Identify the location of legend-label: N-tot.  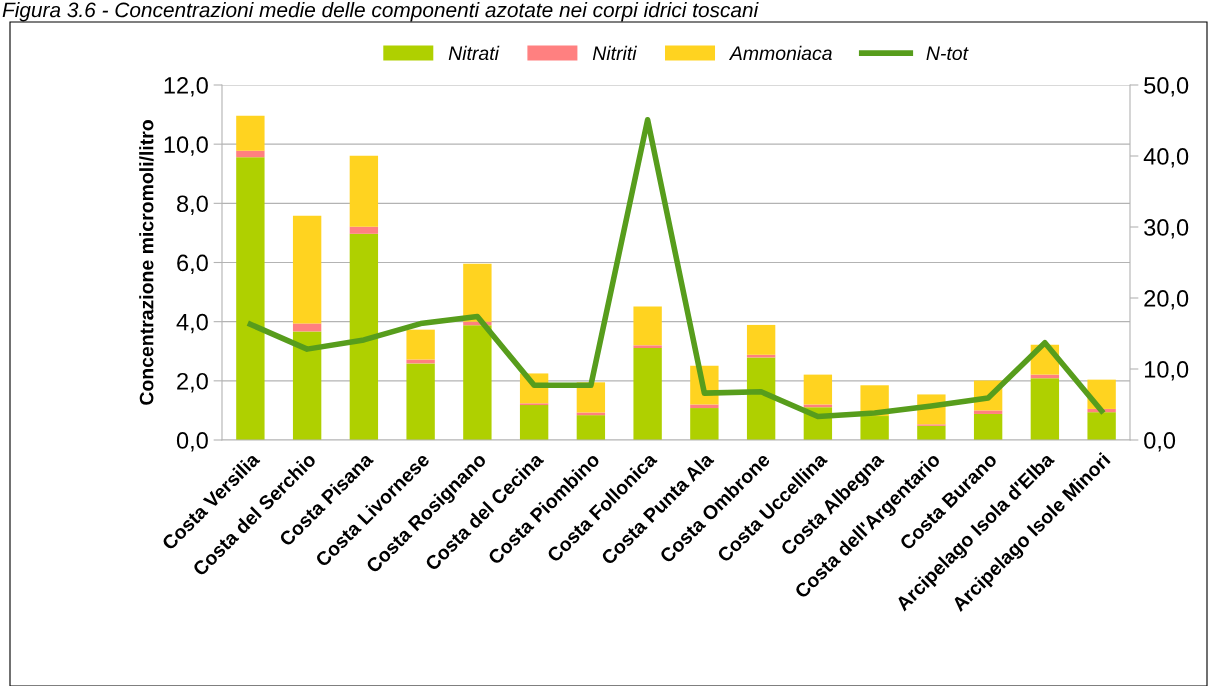
(947, 53).